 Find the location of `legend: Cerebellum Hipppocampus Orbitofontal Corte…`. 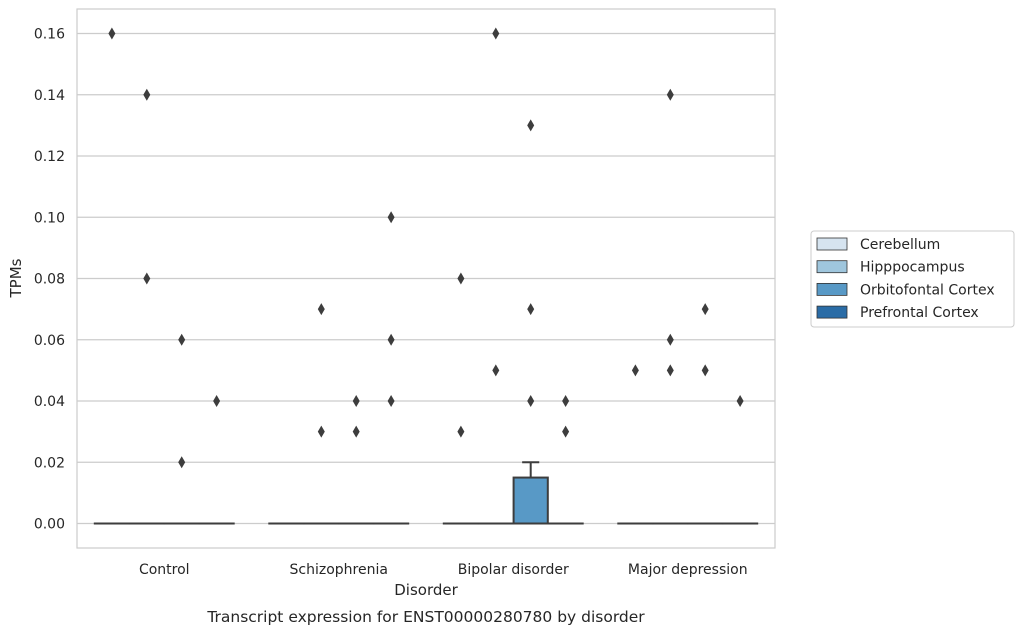

legend: Cerebellum Hipppocampus Orbitofontal Corte… is located at coordinates (912, 279).